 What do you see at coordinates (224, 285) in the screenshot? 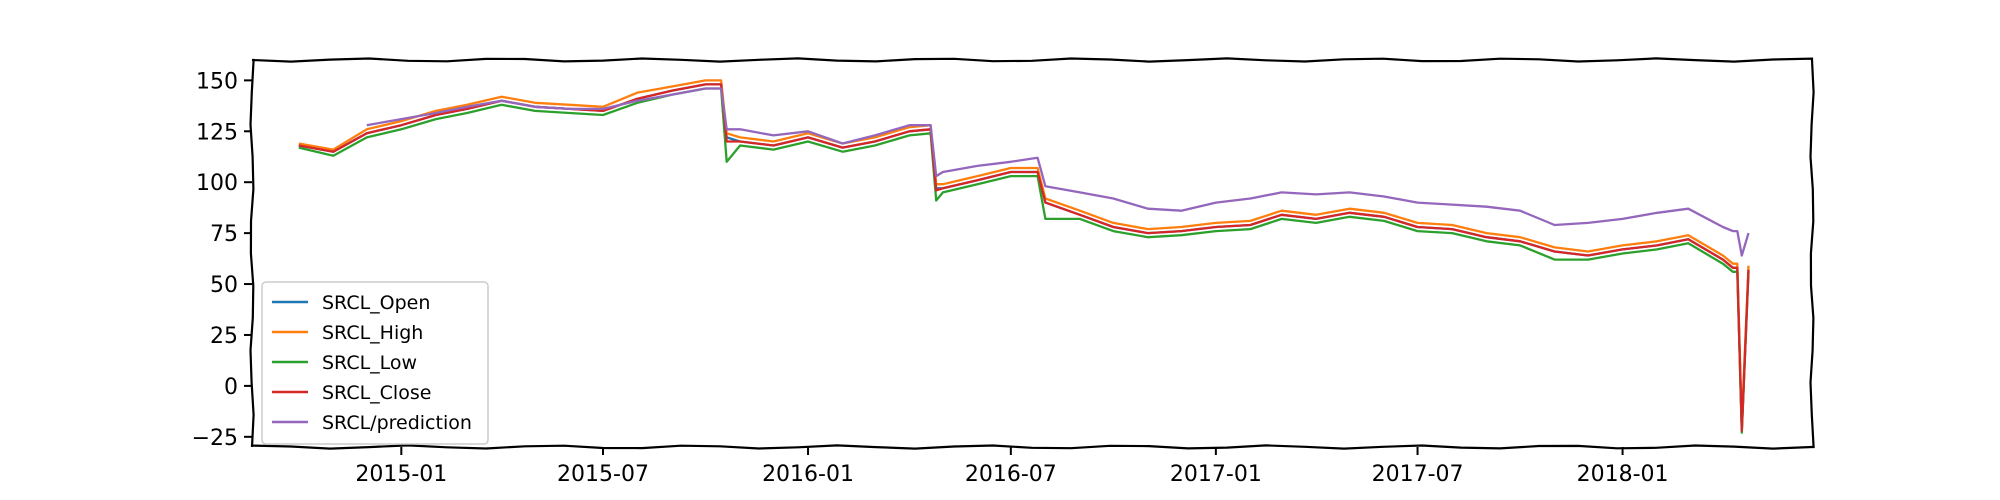
I see `y-tick-label: 50` at bounding box center [224, 285].